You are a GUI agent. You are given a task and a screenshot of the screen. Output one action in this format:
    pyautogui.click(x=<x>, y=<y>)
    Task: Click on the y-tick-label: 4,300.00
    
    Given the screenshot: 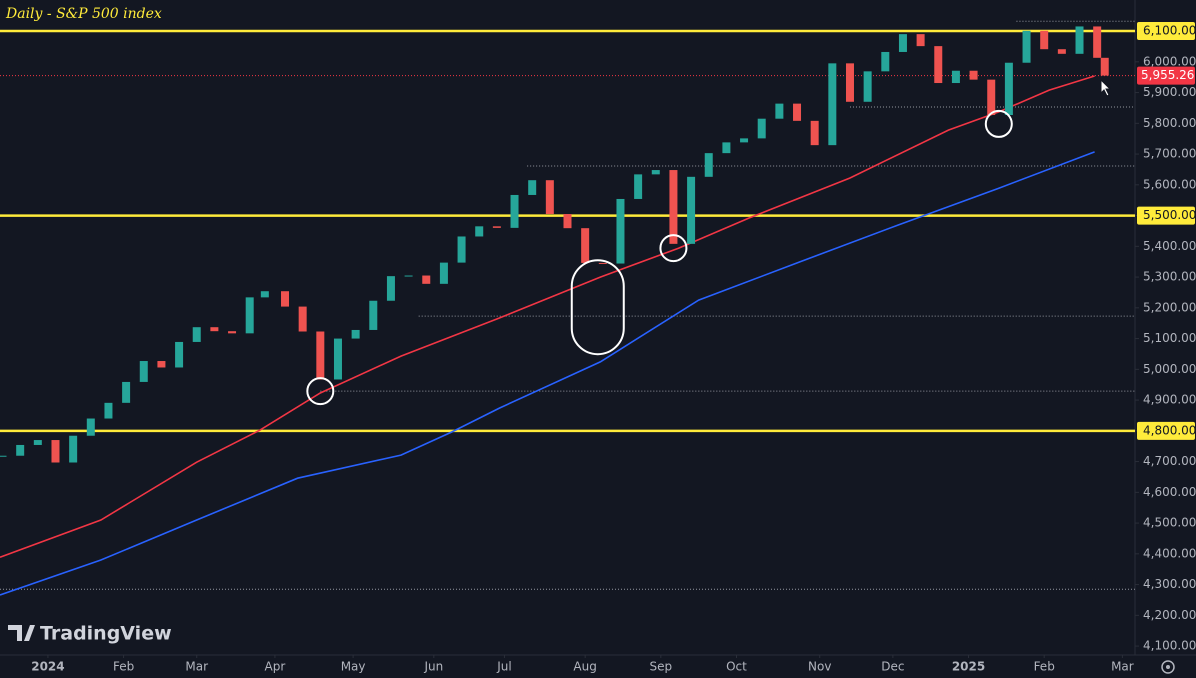 What is the action you would take?
    pyautogui.click(x=1169, y=584)
    